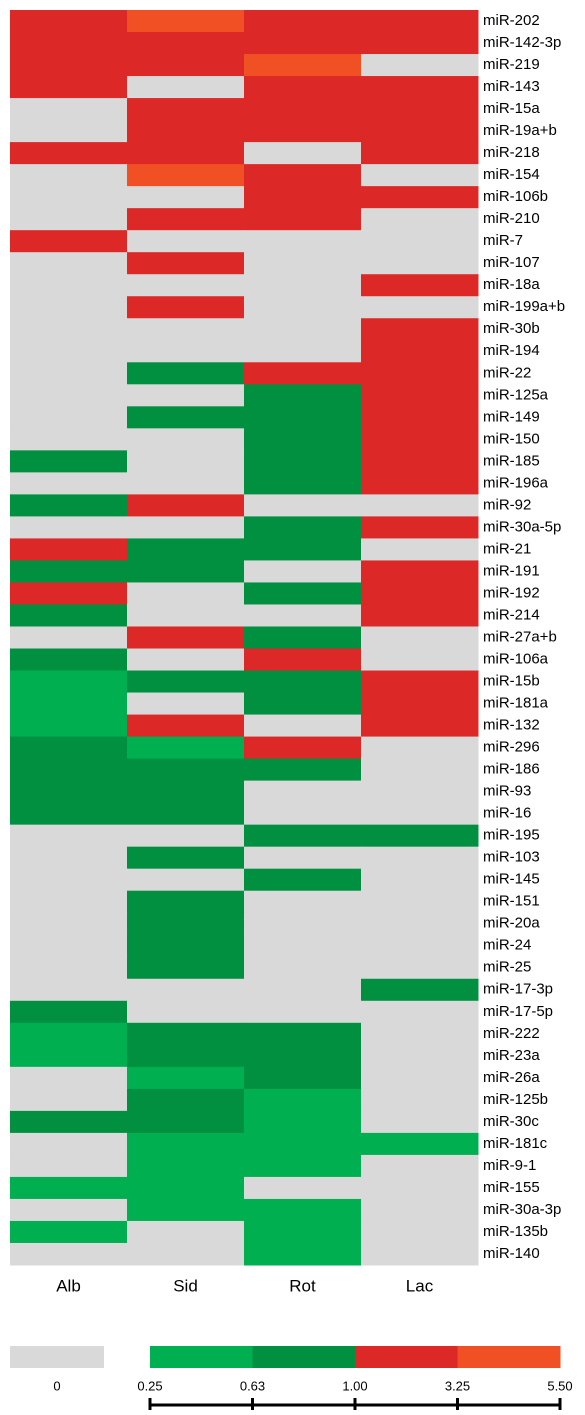 The image size is (585, 1415). What do you see at coordinates (507, 548) in the screenshot?
I see `row-label: miR-21` at bounding box center [507, 548].